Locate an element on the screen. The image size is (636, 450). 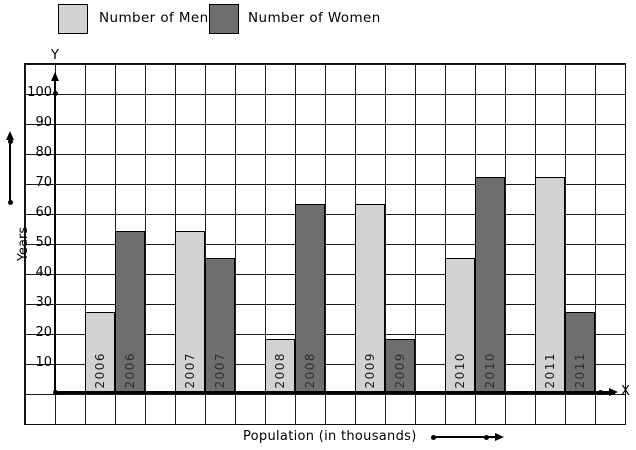
y-tick-label-10: 10 is located at coordinates (43, 362).